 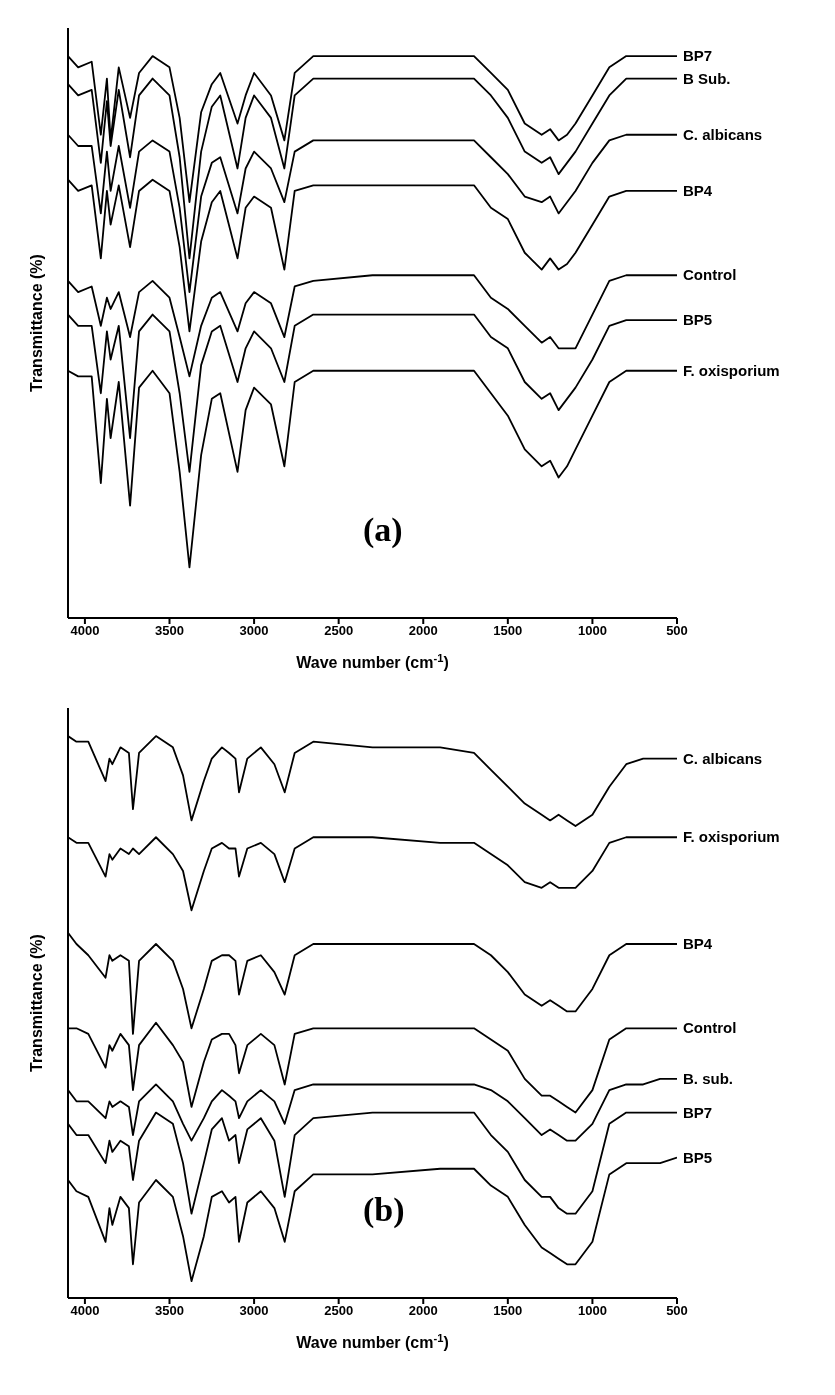 I want to click on series-label: B Sub., so click(x=707, y=78).